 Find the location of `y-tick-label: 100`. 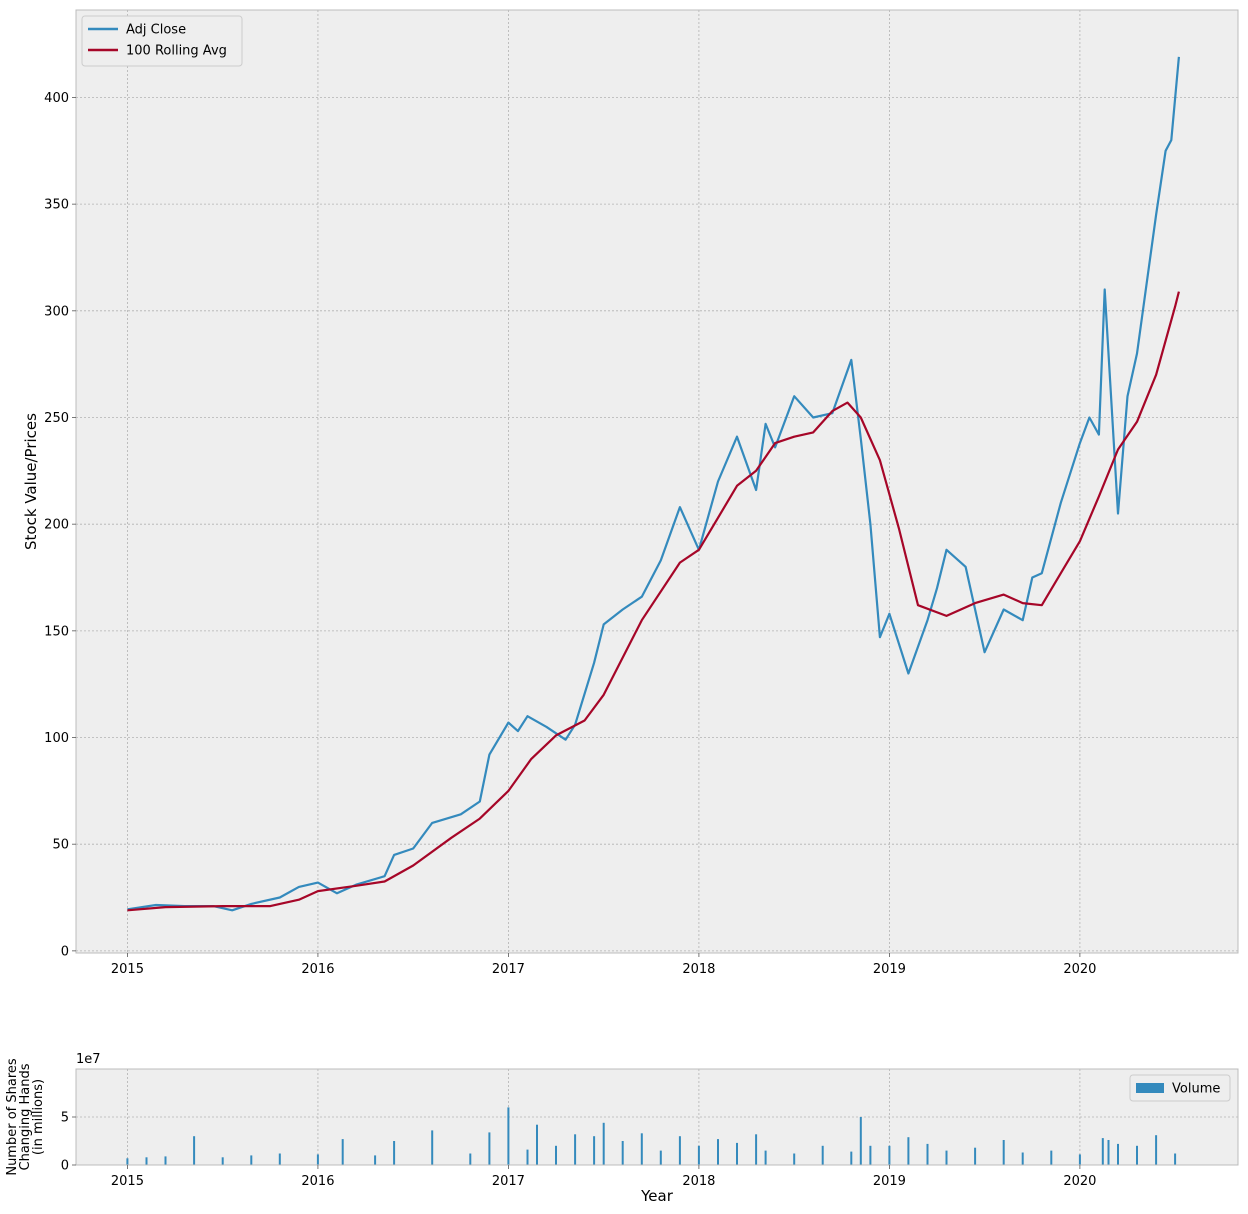

y-tick-label: 100 is located at coordinates (56, 738).